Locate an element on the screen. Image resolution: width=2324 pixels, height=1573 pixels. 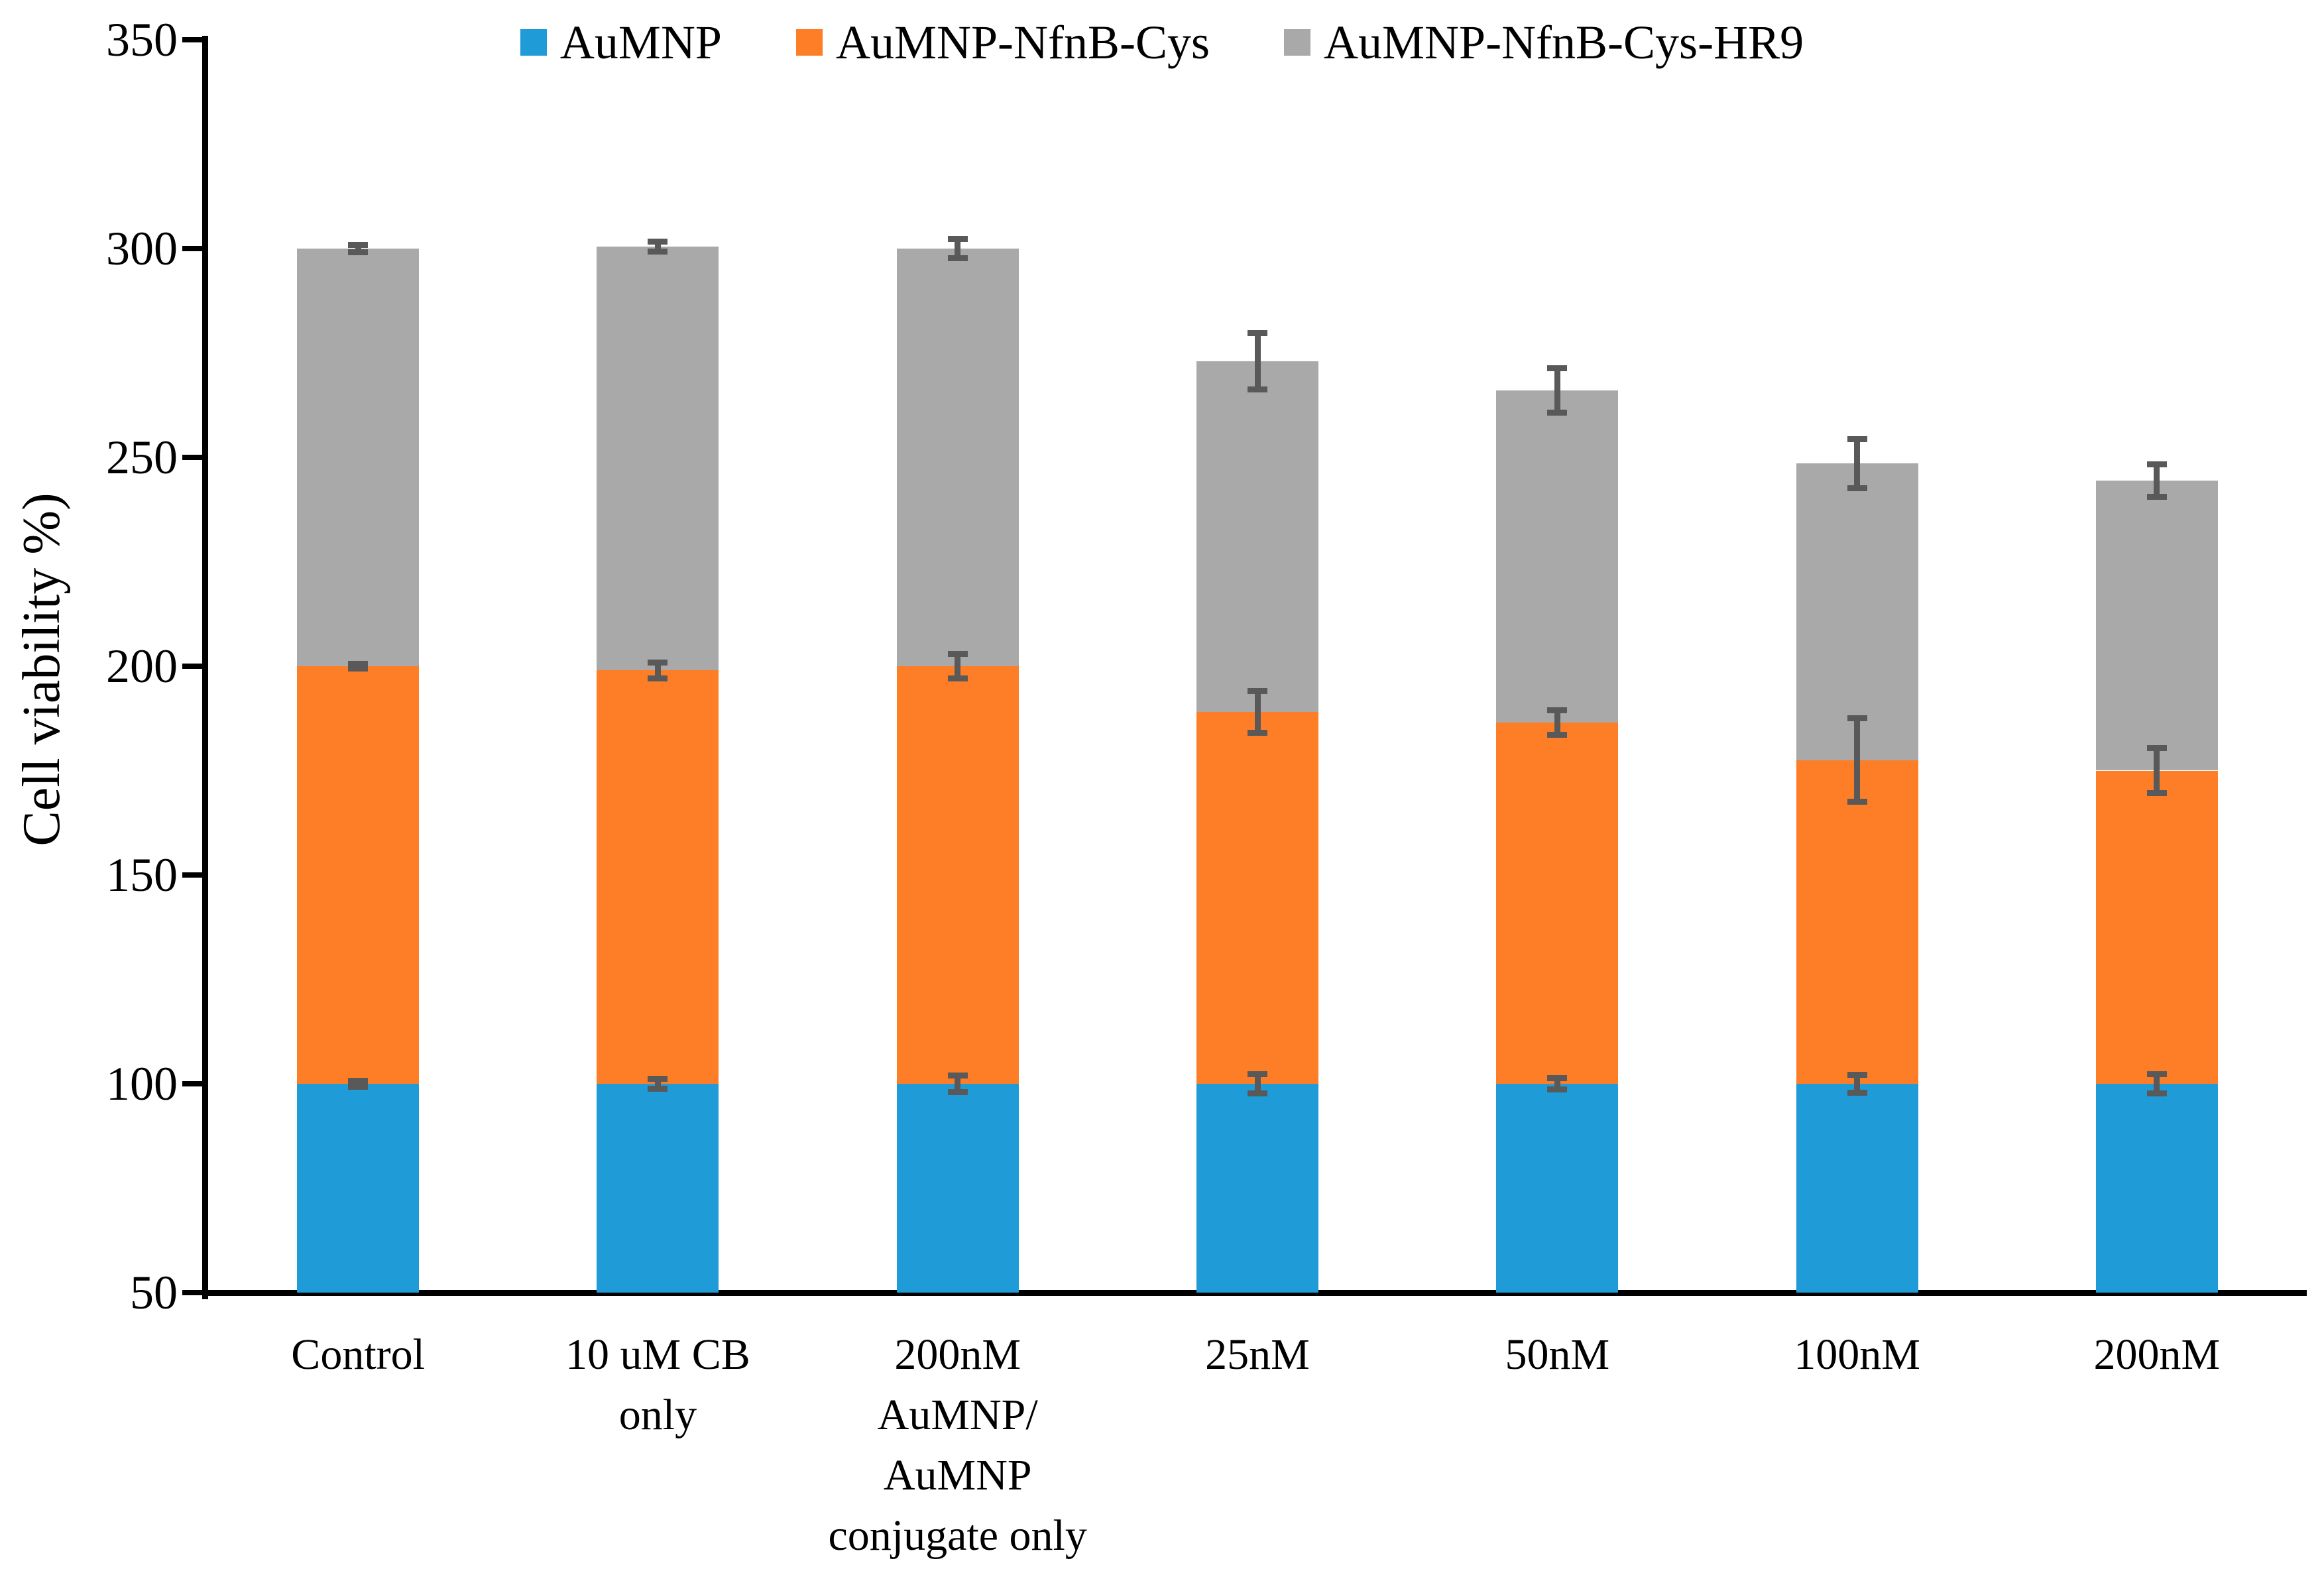
y-axis-line is located at coordinates (205, 667).